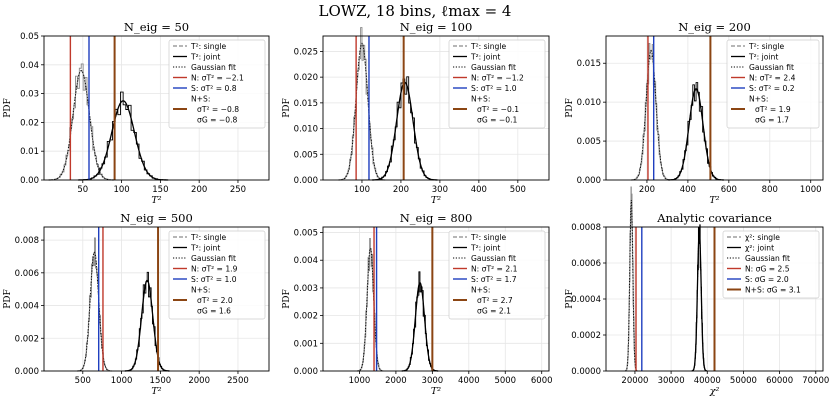  I want to click on x-tick-label: 5000, so click(505, 381).